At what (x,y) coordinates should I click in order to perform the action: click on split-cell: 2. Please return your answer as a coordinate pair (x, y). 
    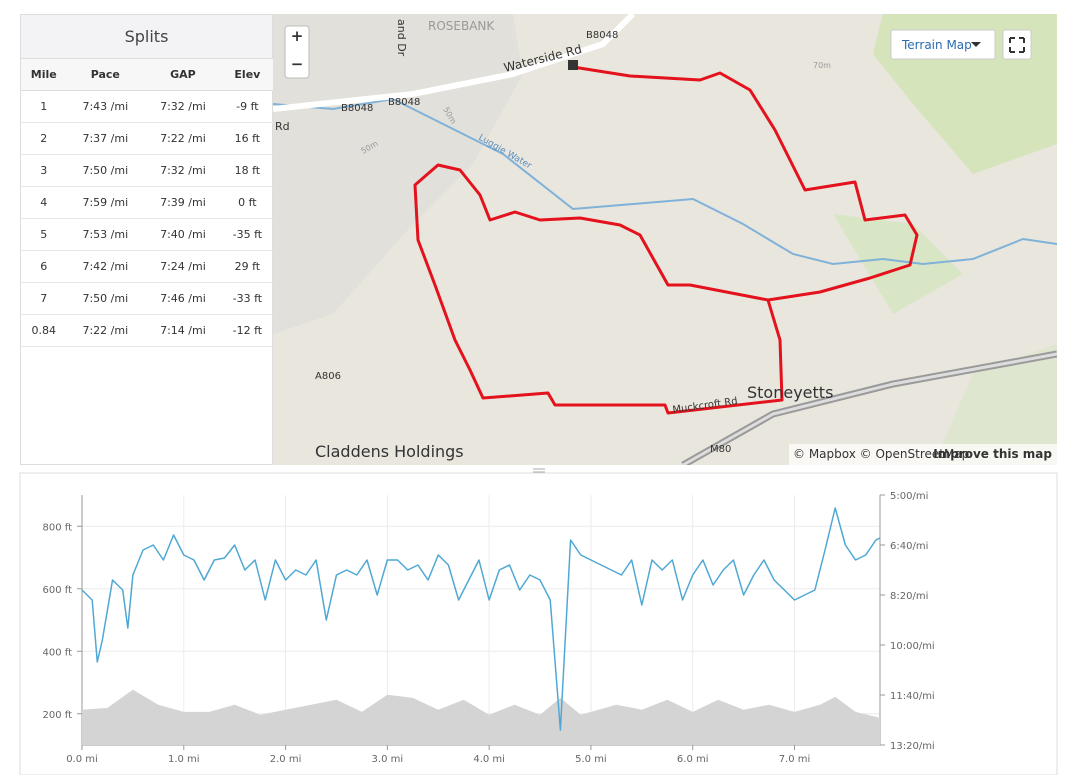
    Looking at the image, I should click on (44, 138).